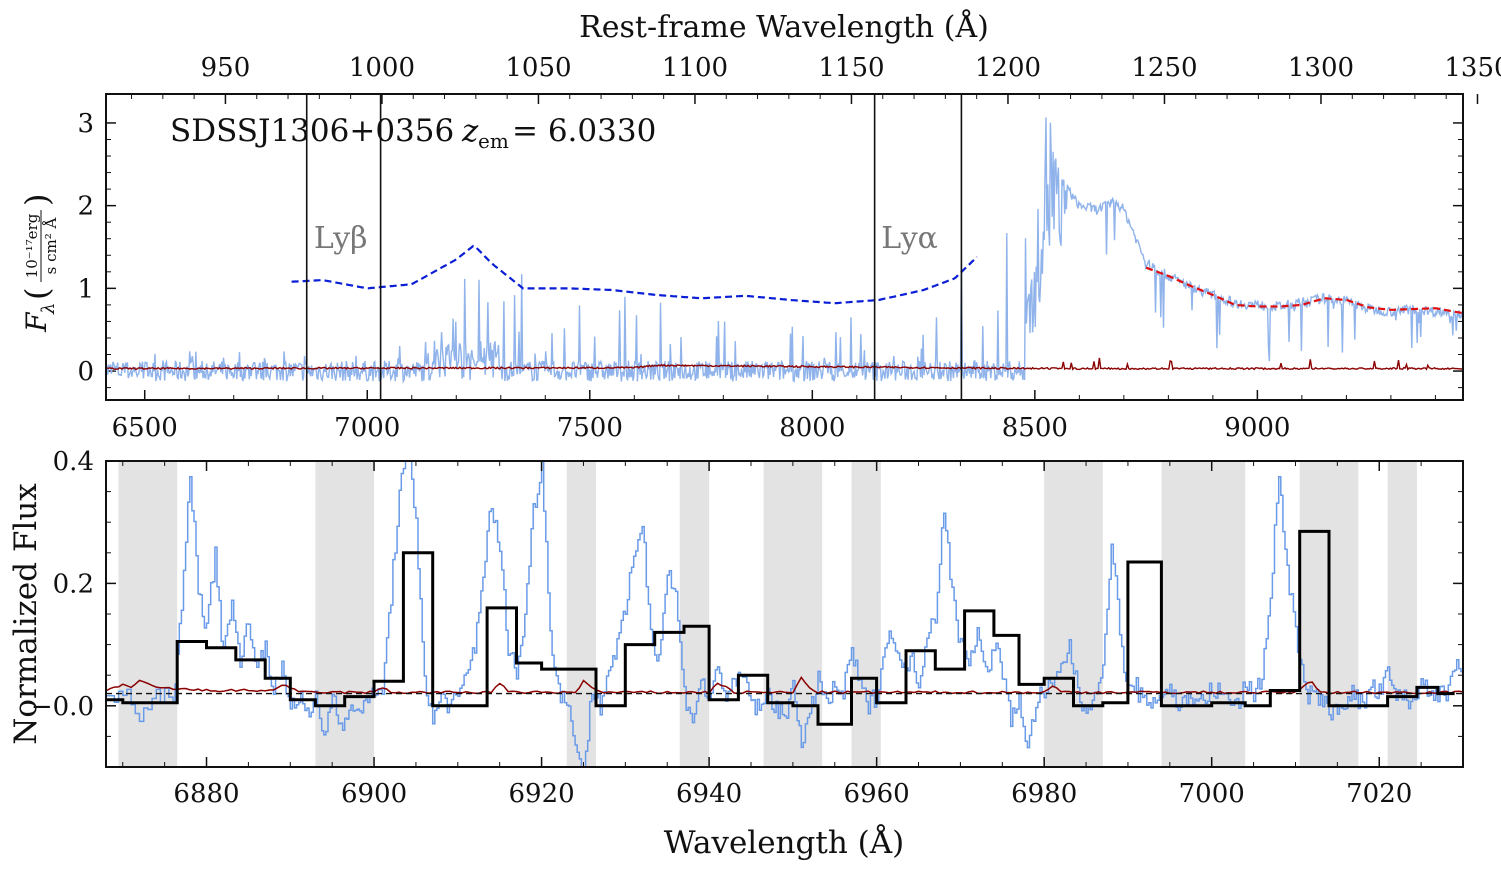  What do you see at coordinates (709, 794) in the screenshot?
I see `x-axis-tick-label: 6940` at bounding box center [709, 794].